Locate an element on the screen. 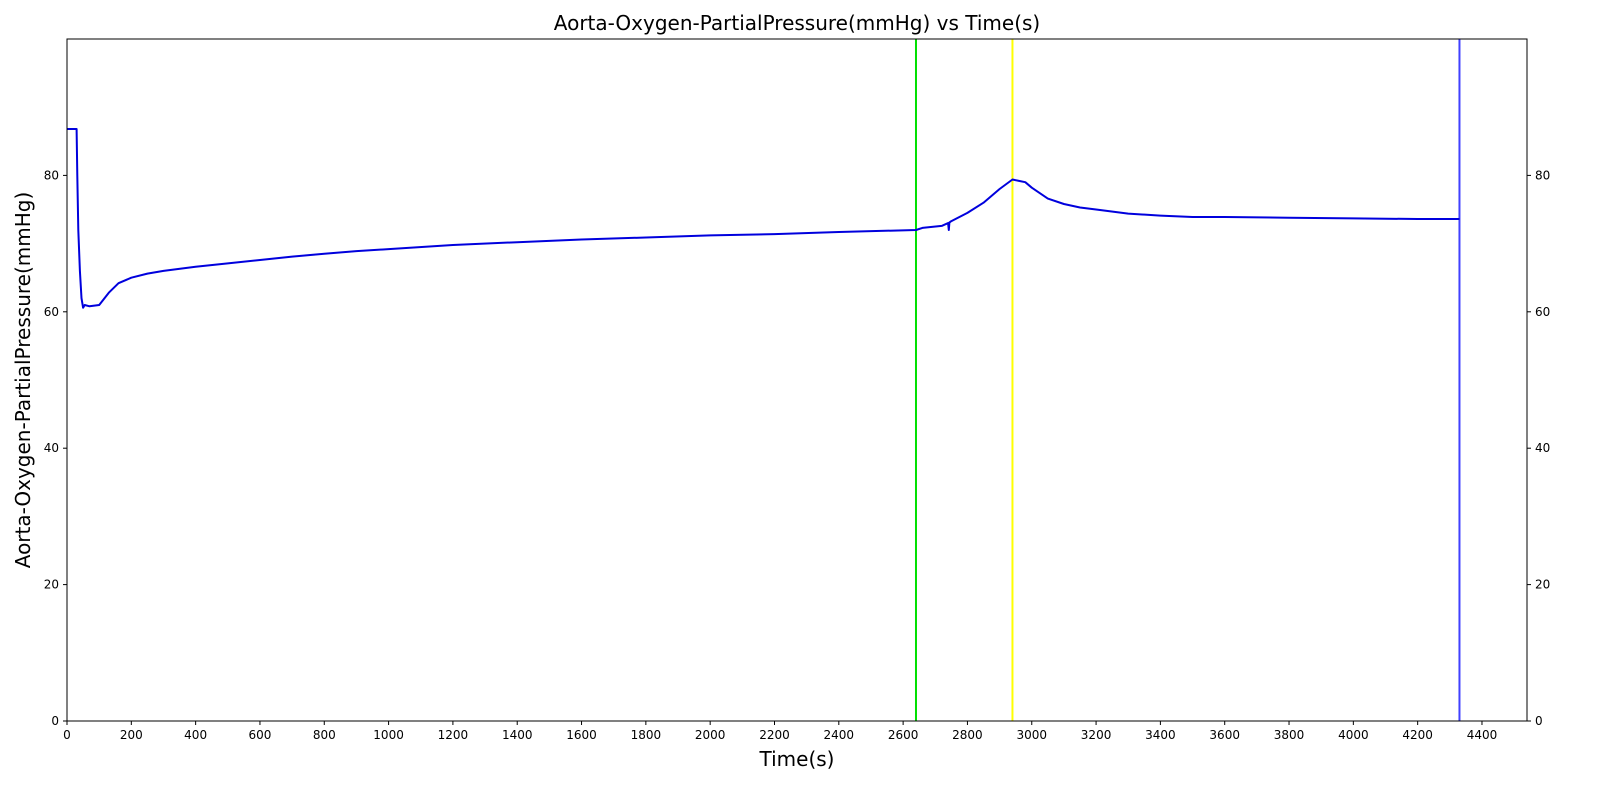 This screenshot has height=800, width=1600. x-tick-label: 0 is located at coordinates (67, 735).